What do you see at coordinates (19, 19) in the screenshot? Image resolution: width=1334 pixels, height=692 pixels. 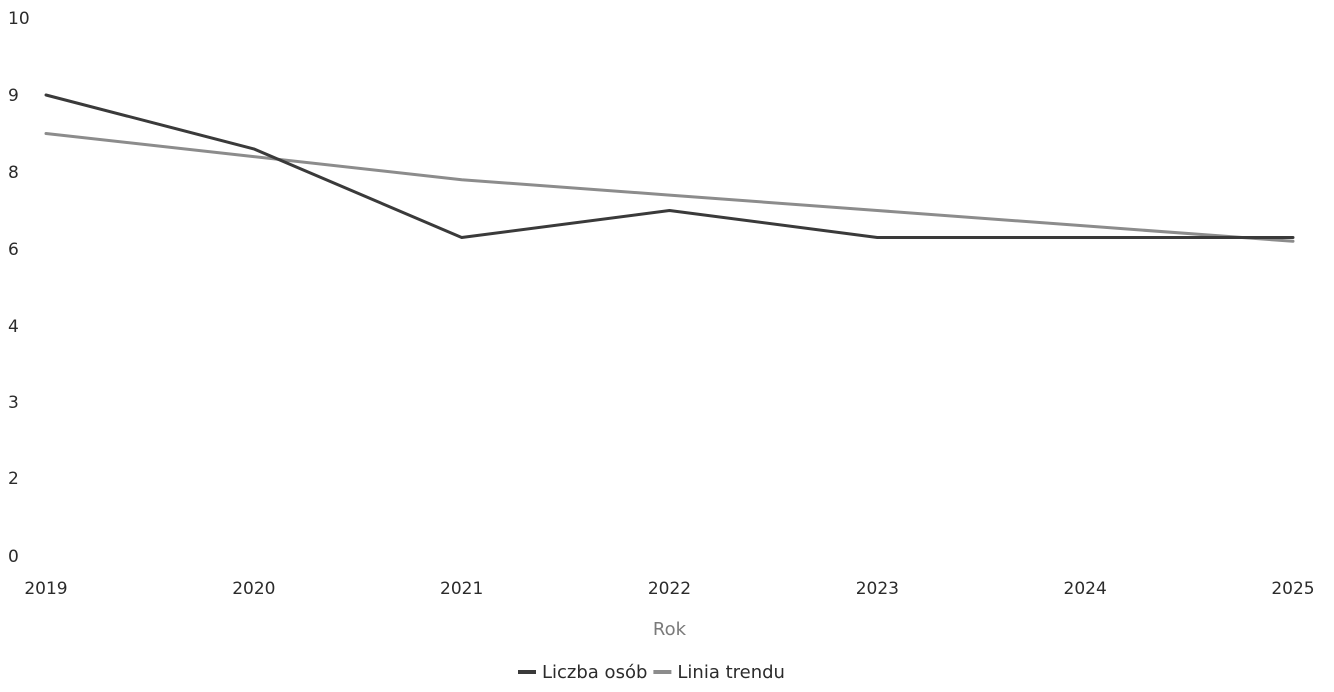 I see `y-tick-label: 10` at bounding box center [19, 19].